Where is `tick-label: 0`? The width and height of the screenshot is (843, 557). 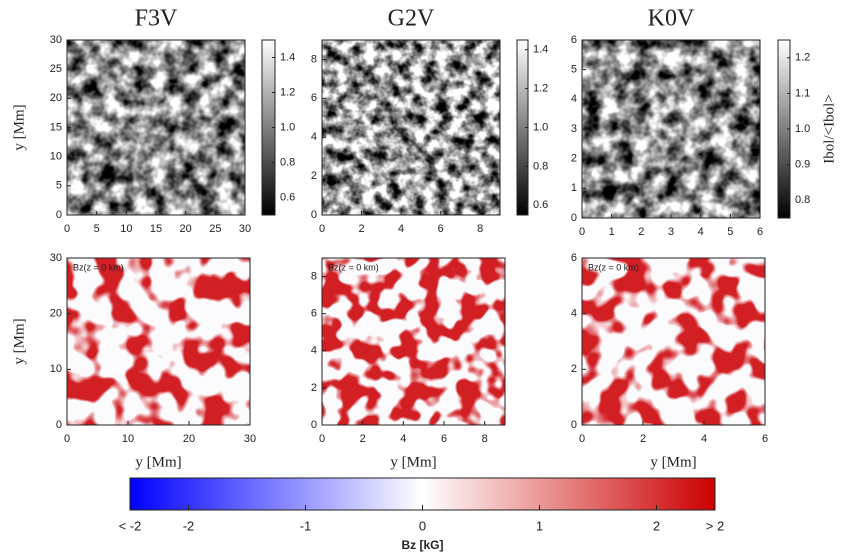 tick-label: 0 is located at coordinates (422, 525).